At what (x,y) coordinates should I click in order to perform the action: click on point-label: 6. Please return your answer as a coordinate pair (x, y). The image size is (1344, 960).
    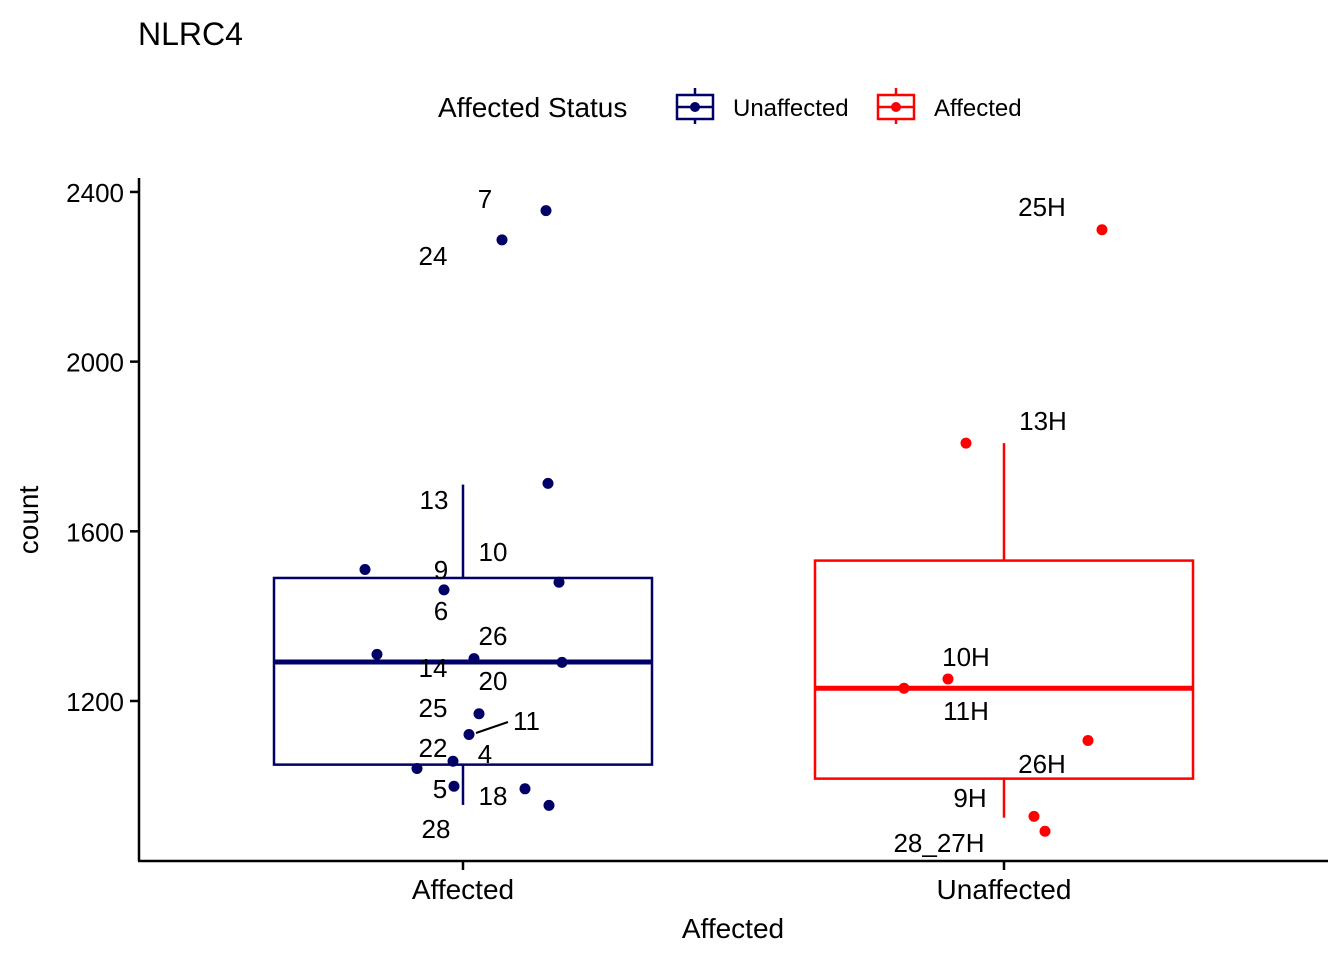
    Looking at the image, I should click on (441, 611).